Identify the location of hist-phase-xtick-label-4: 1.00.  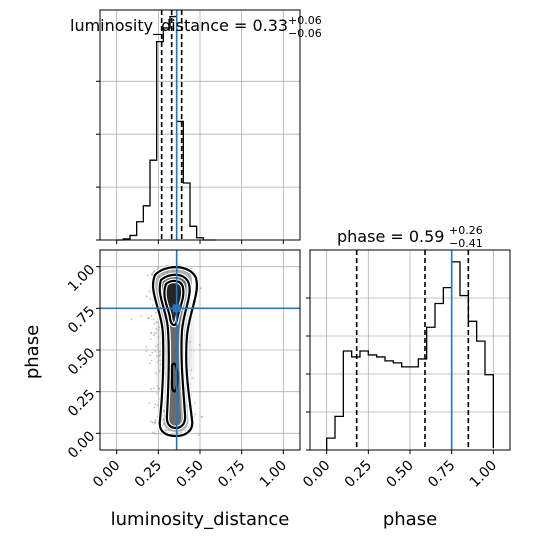
(483, 474).